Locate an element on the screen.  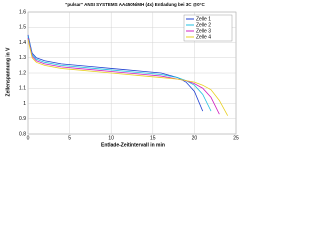
y-tick-label: 1.5 is located at coordinates (22, 28).